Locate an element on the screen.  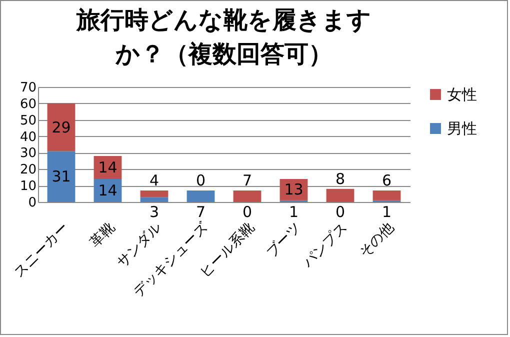
y-tick-label: 30 is located at coordinates (28, 154).